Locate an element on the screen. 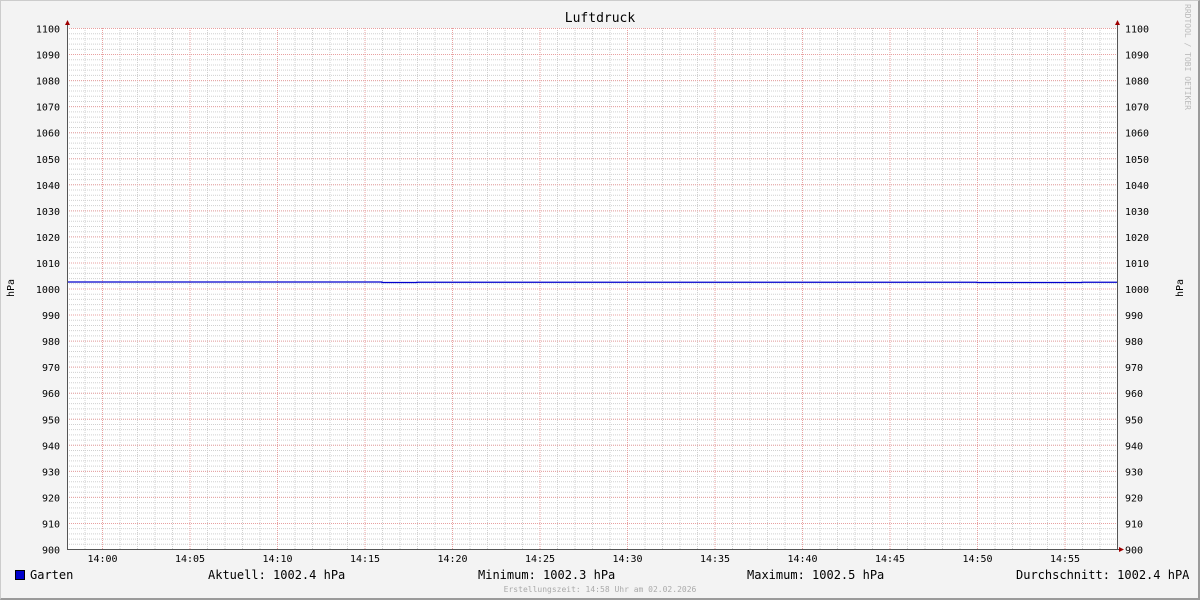  x-tick-label: 14:55 is located at coordinates (1065, 559).